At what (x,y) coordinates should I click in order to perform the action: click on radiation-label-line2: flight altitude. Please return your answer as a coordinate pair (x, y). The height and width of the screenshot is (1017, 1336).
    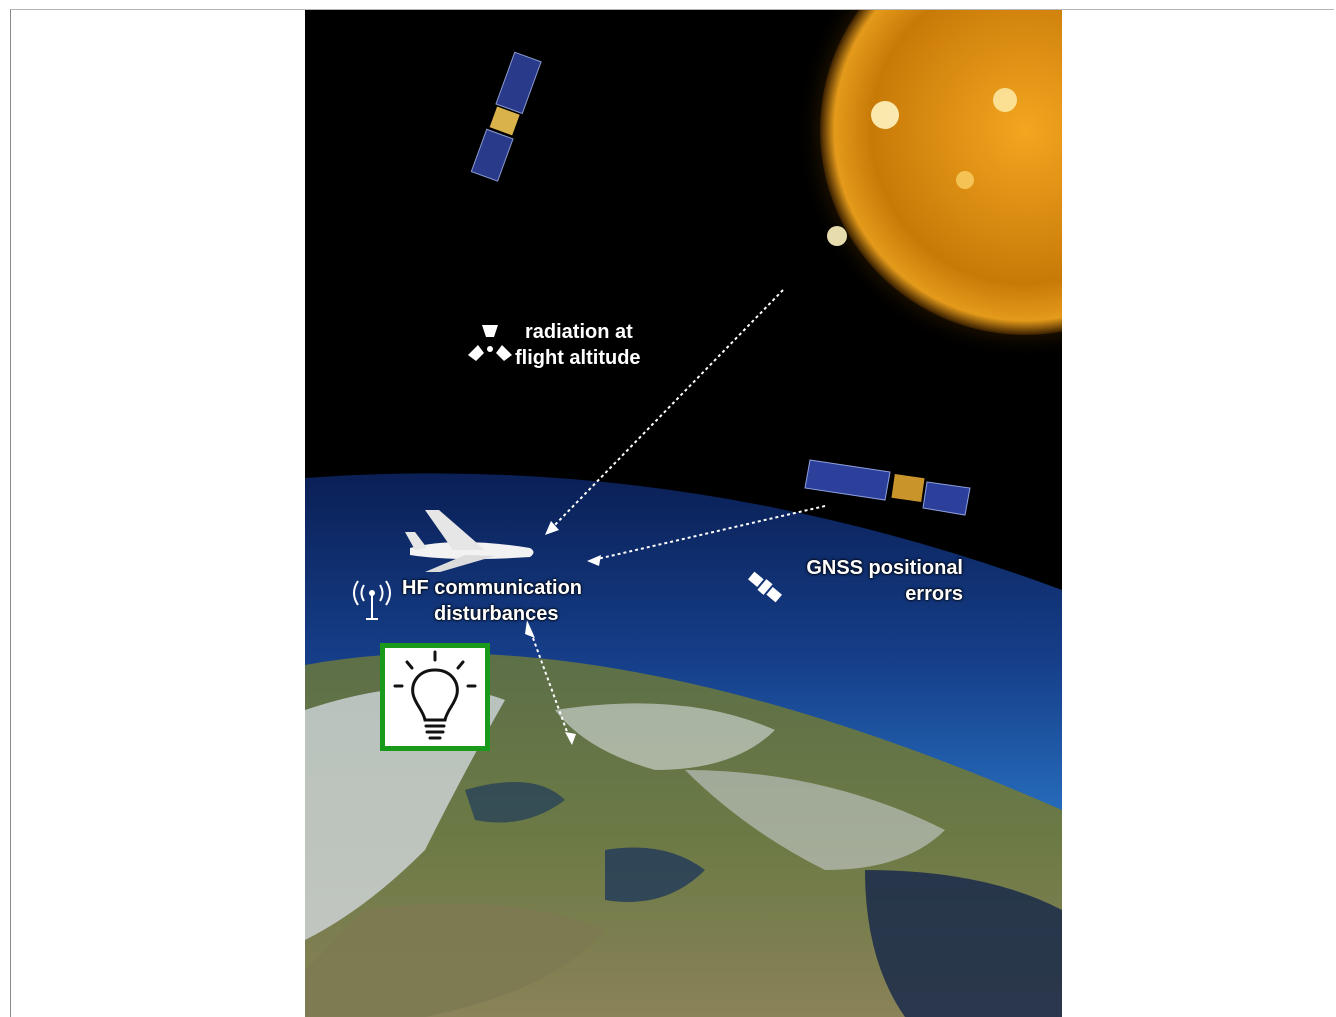
    Looking at the image, I should click on (578, 358).